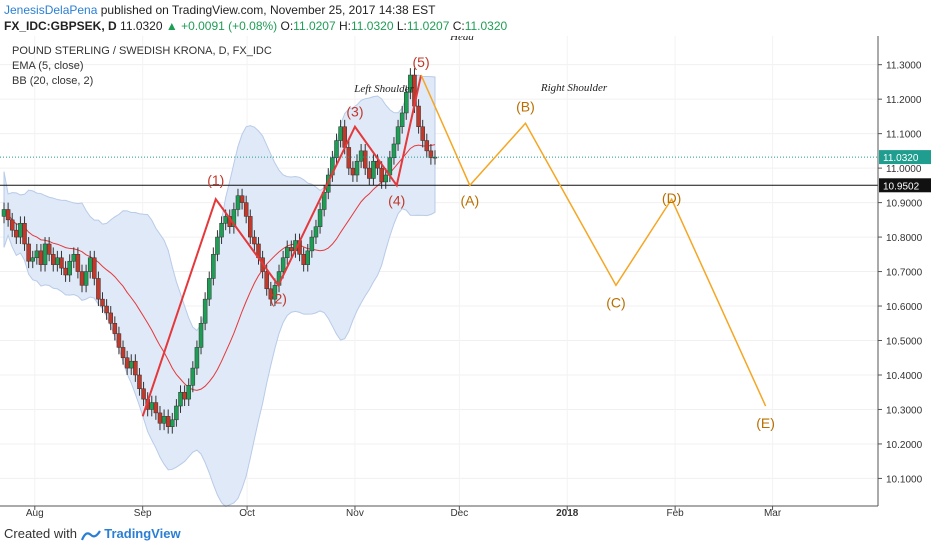  I want to click on wave-label: (4), so click(396, 200).